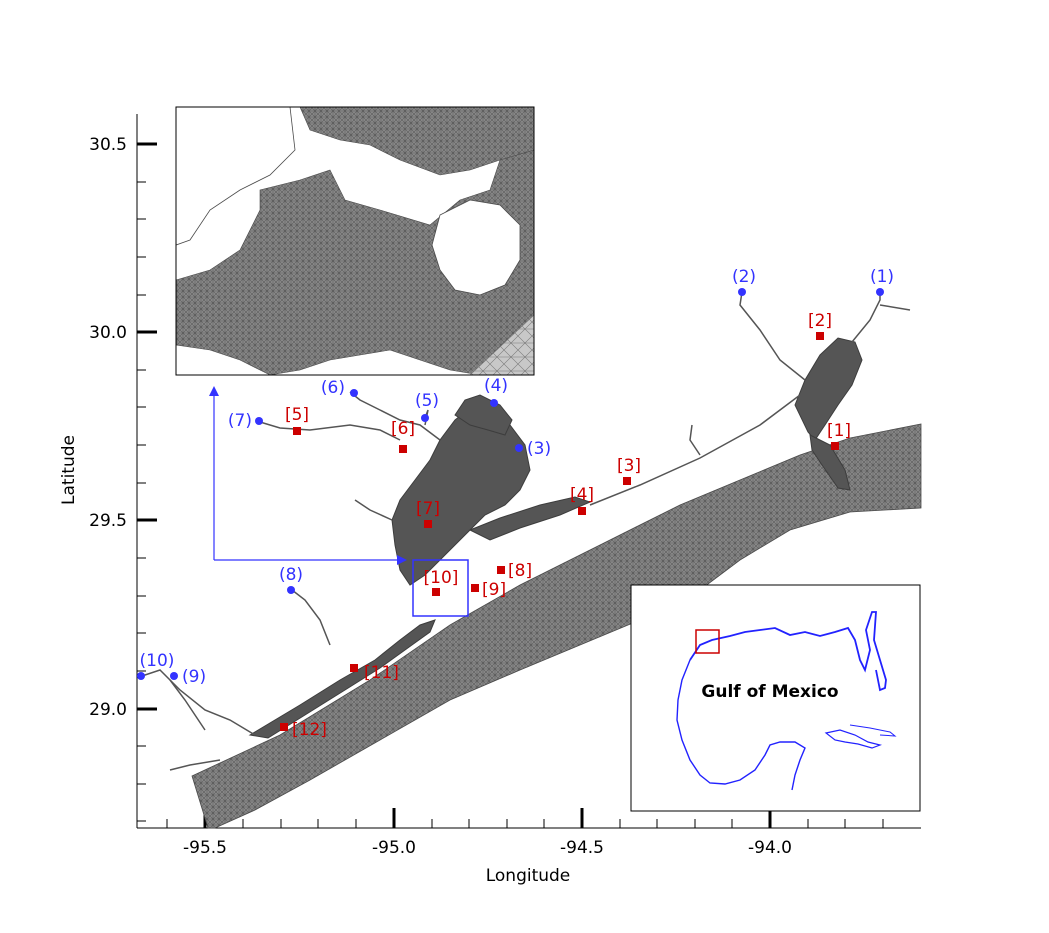  Describe the element at coordinates (428, 509) in the screenshot. I see `red-site-label: [7]` at that location.